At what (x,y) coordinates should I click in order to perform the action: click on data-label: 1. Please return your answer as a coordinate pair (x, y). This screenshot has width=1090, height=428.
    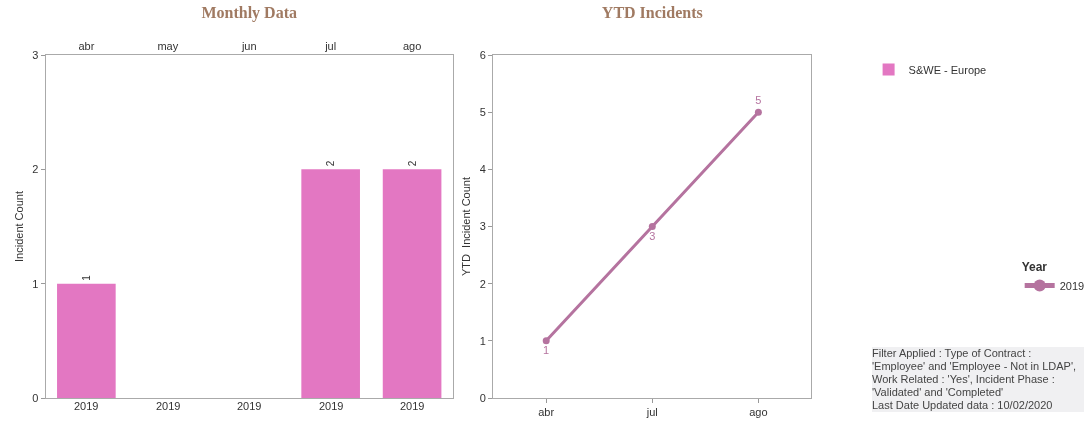
    Looking at the image, I should click on (546, 350).